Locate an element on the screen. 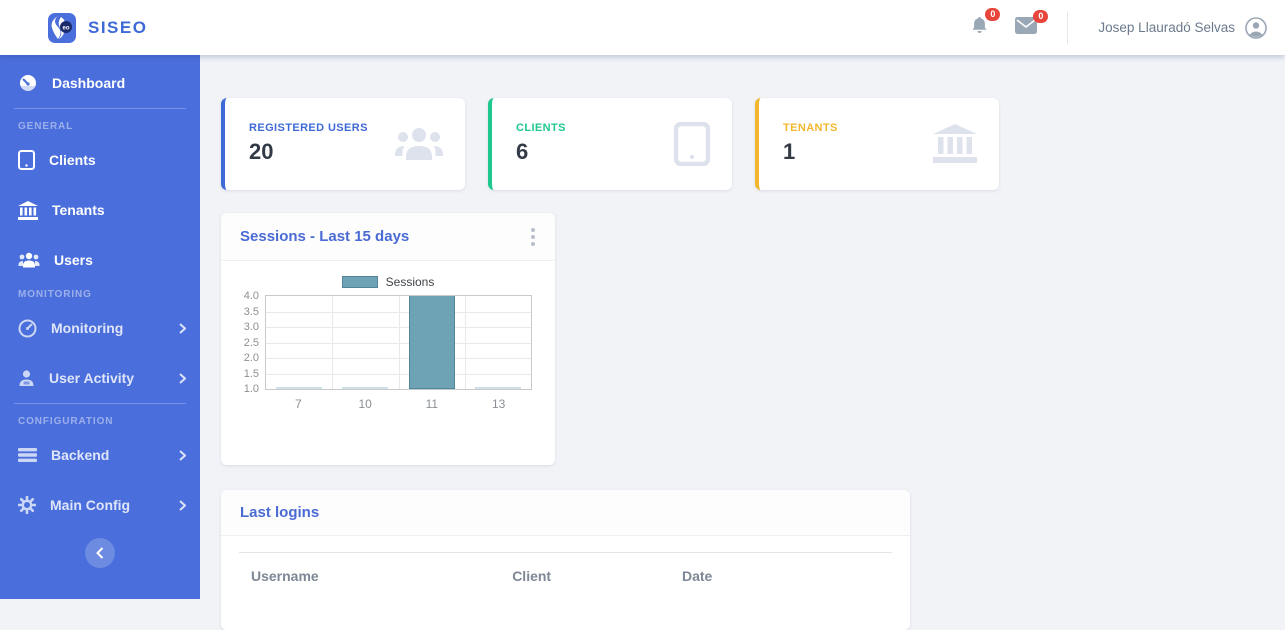 The width and height of the screenshot is (1285, 630). messages-badge: 0 is located at coordinates (1041, 16).